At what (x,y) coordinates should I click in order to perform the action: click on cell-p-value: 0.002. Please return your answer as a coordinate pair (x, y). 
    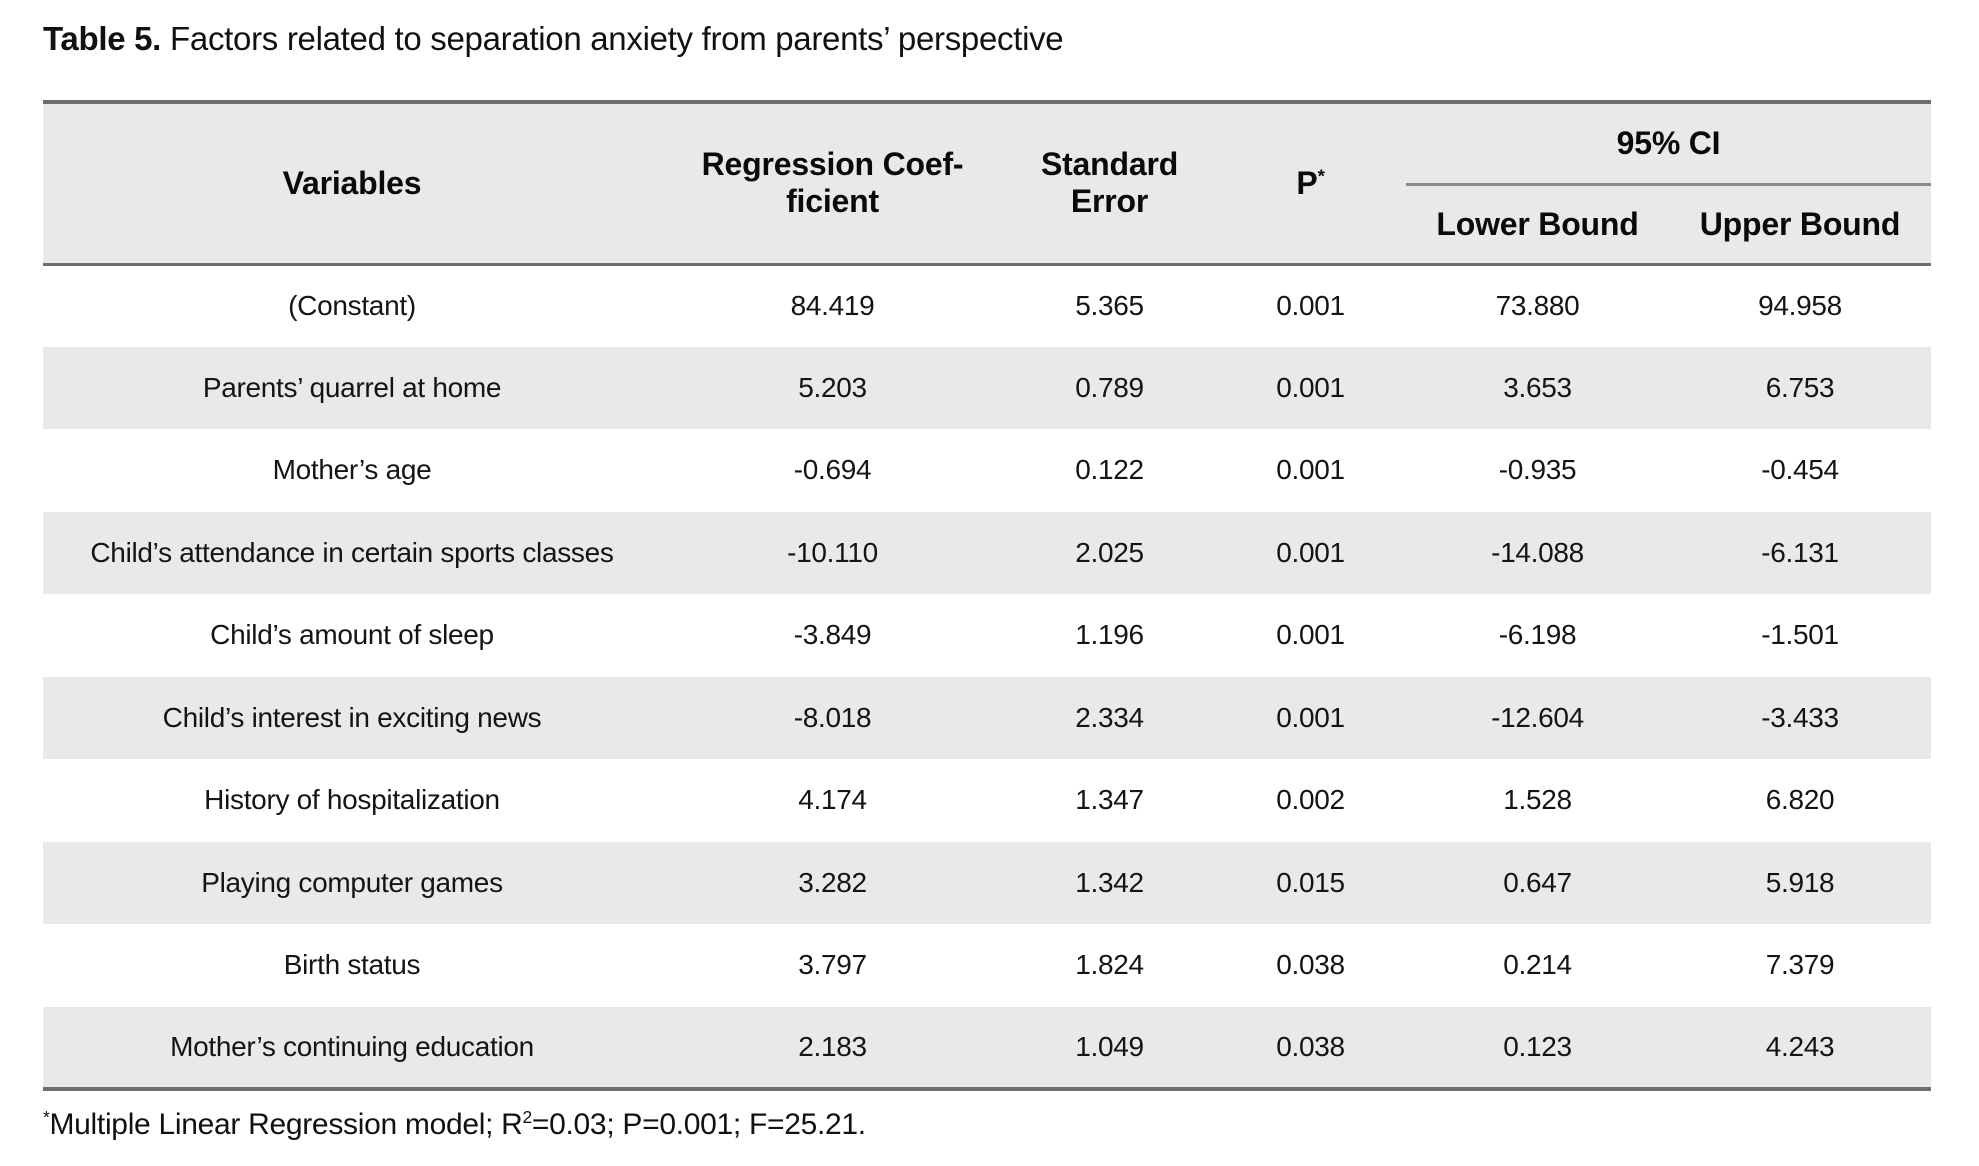
    Looking at the image, I should click on (1310, 800).